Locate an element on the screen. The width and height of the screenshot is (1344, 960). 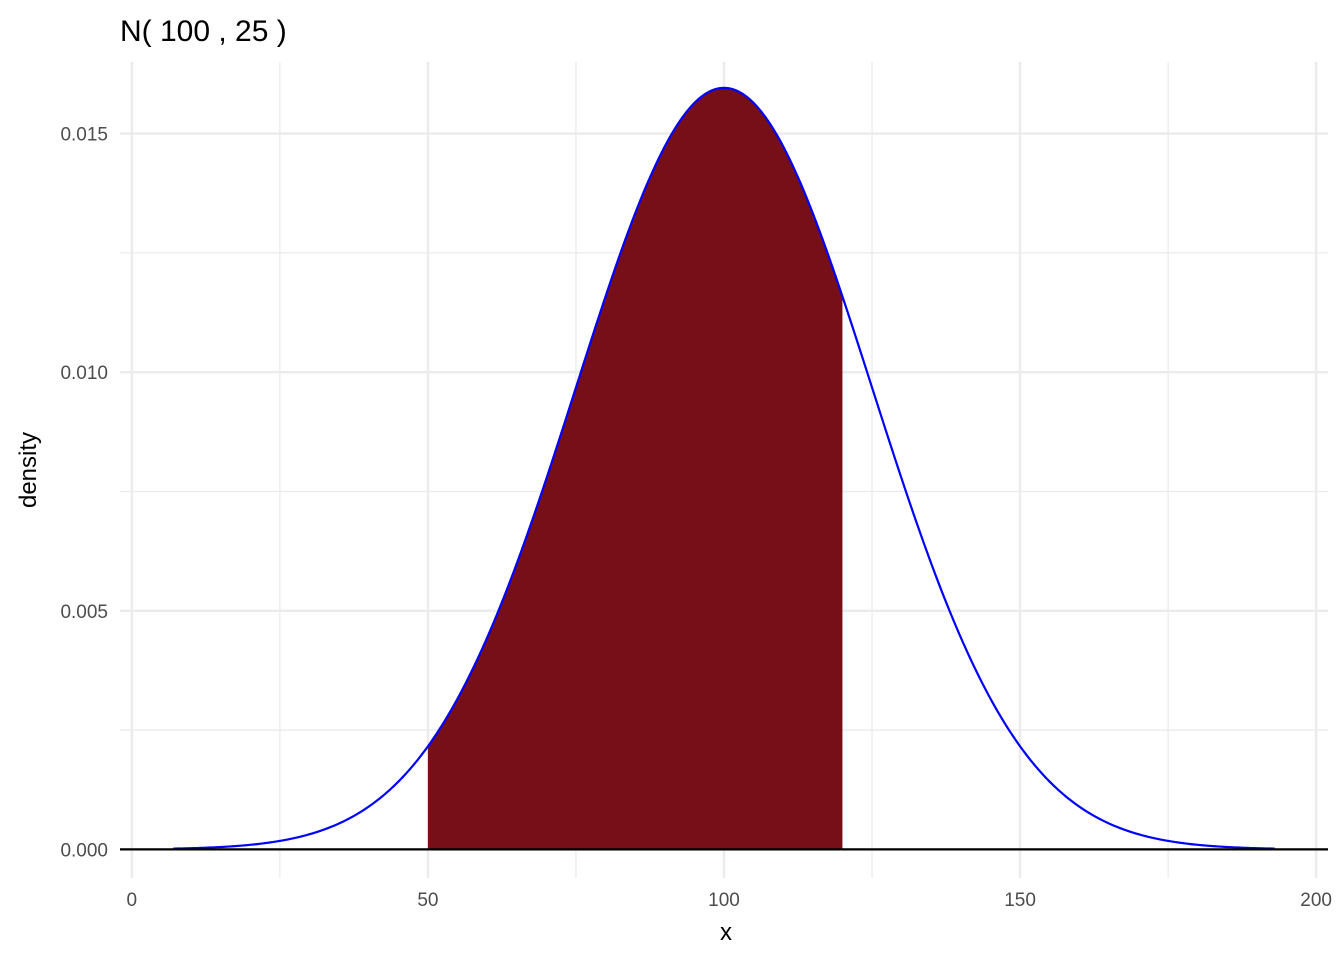
y-tick-label: 0.015 is located at coordinates (84, 135).